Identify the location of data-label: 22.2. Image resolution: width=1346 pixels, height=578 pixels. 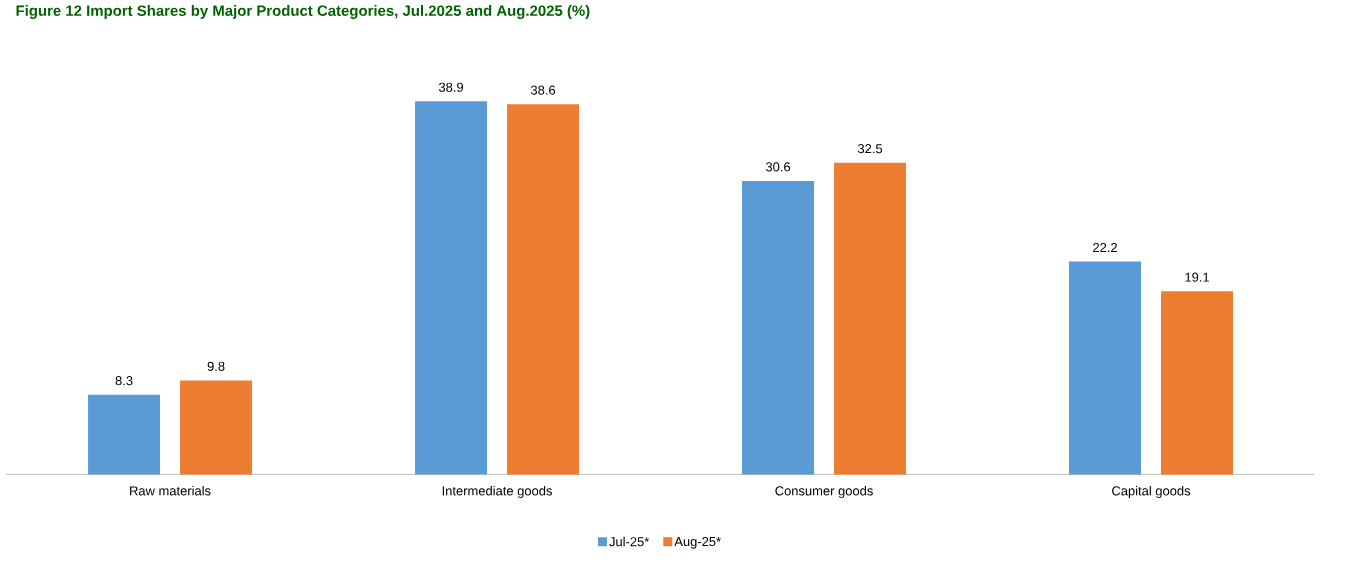
(1105, 247).